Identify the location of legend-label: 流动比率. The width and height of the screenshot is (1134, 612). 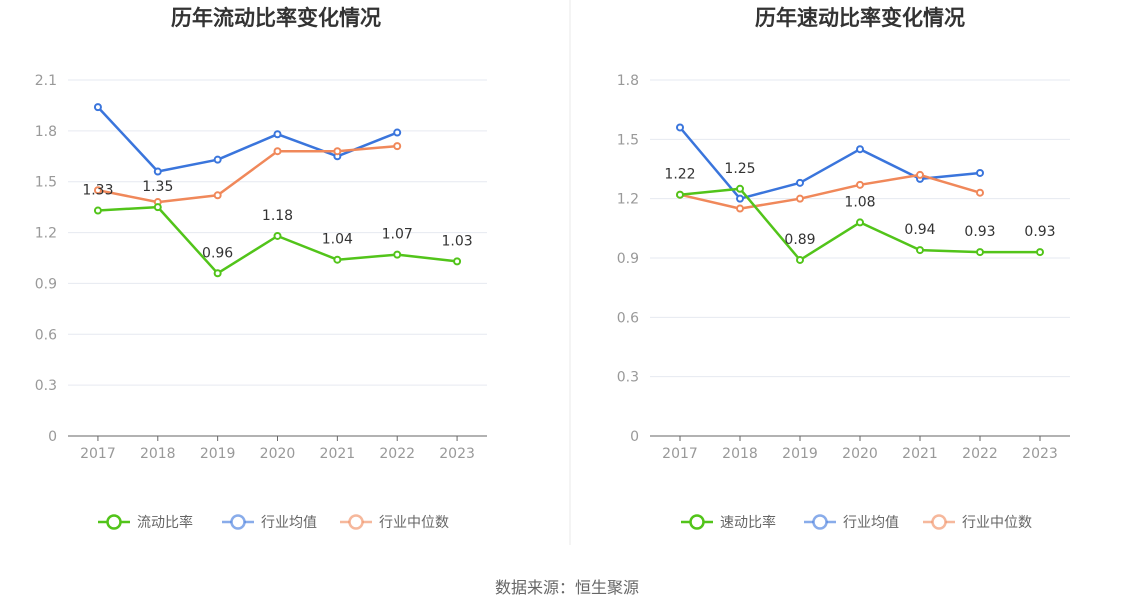
(165, 522).